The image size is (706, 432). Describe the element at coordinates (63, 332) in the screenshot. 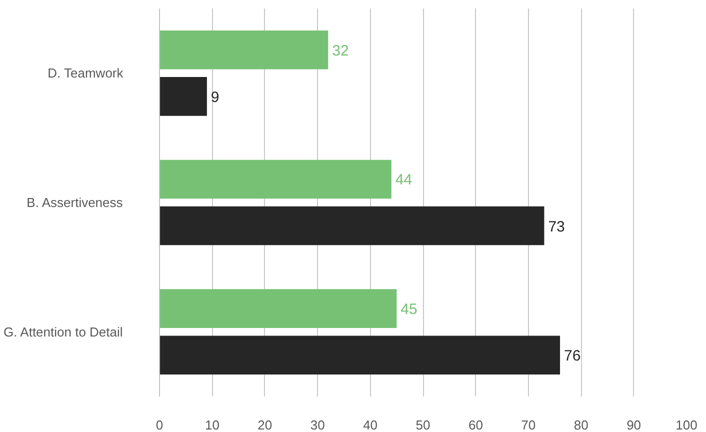

I see `y-tick-label: G. Attention to Detail` at that location.